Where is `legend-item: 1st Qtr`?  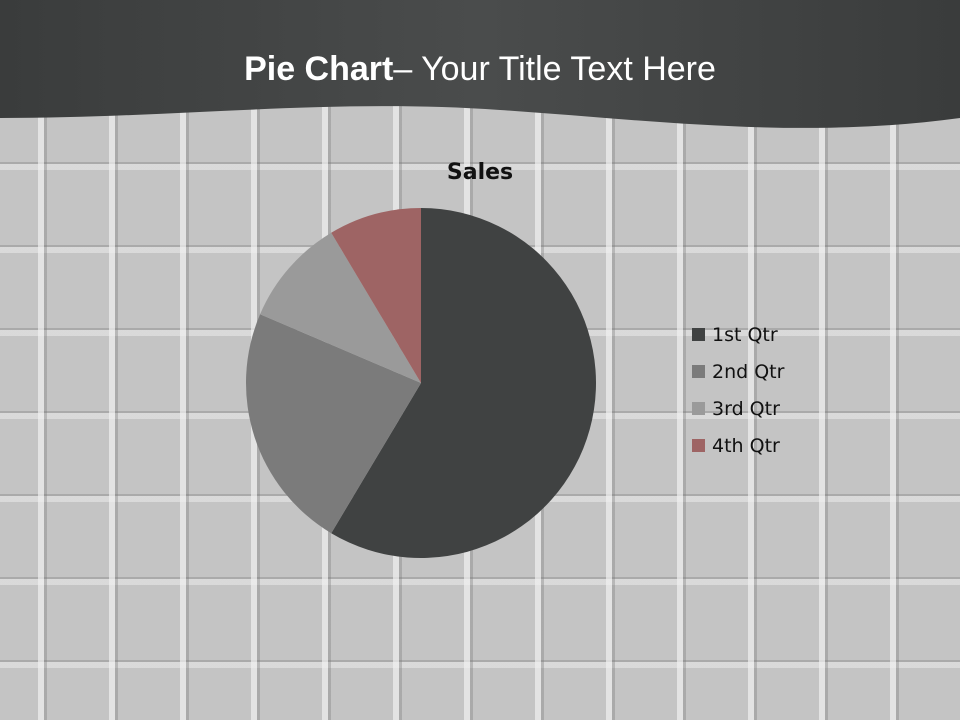
legend-item: 1st Qtr is located at coordinates (738, 334).